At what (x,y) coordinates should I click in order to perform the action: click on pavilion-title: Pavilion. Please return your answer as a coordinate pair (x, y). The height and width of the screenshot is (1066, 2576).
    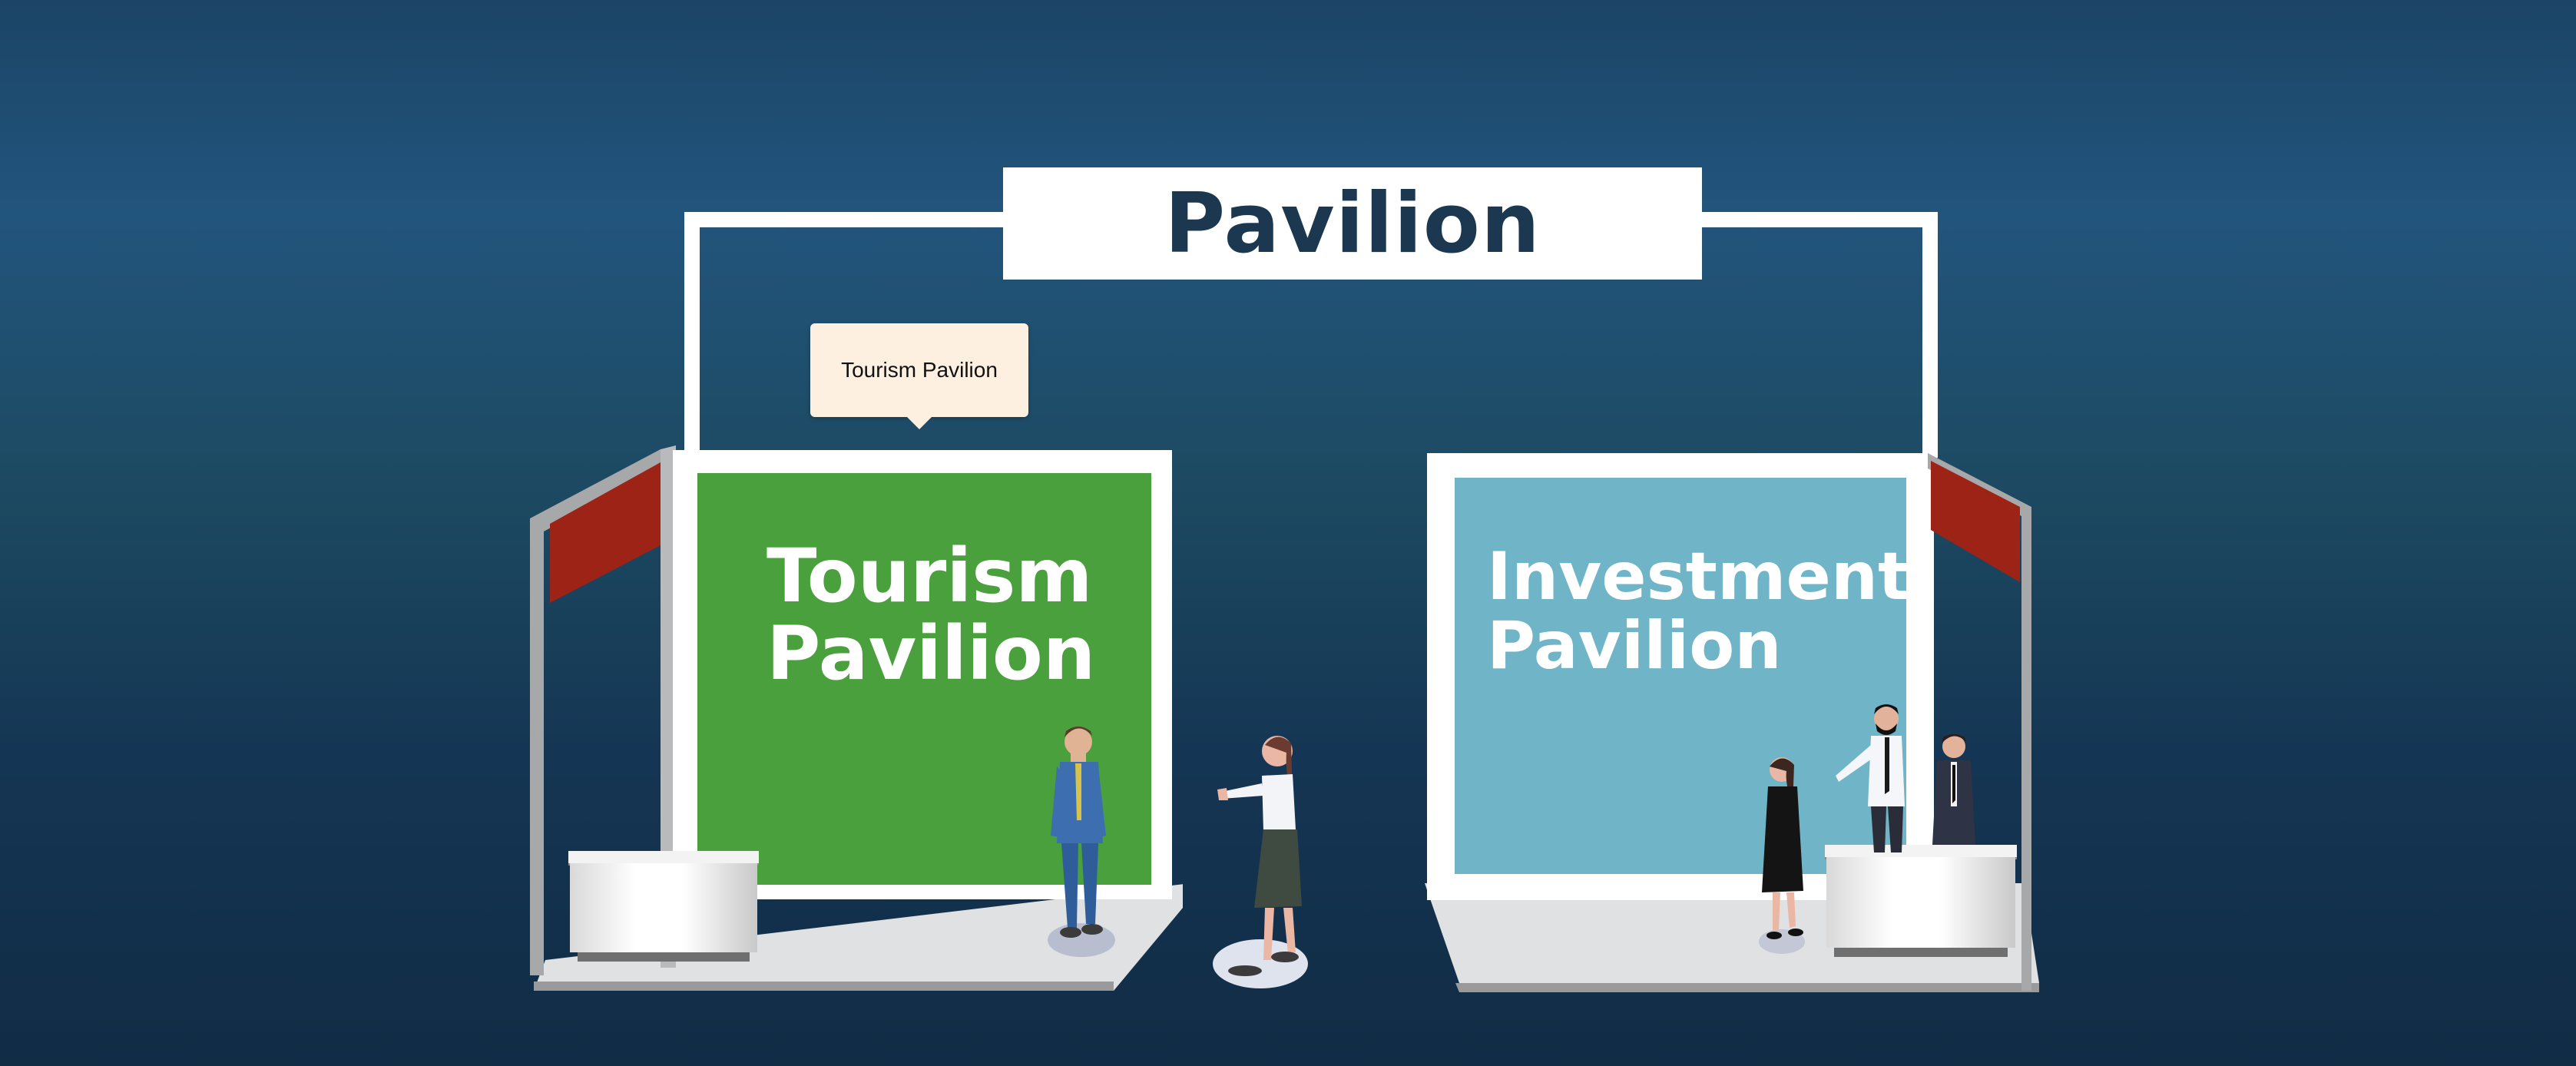
    Looking at the image, I should click on (1352, 224).